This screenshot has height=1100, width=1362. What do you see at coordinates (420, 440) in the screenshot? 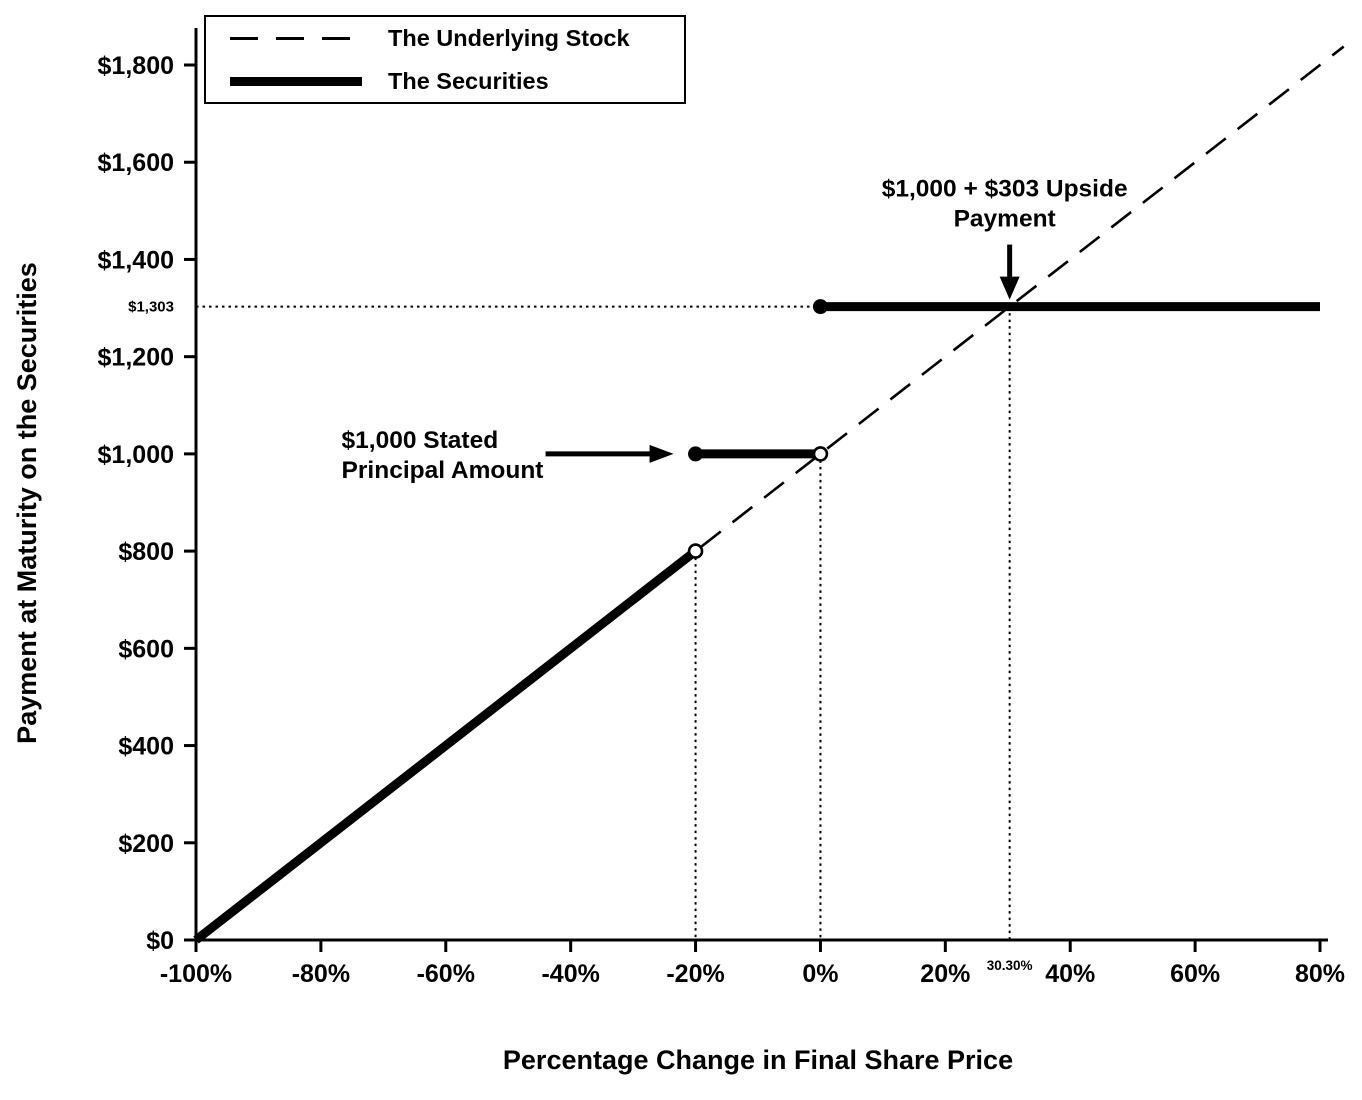
I see `annotation-principal-text: $1,000 Stated` at bounding box center [420, 440].